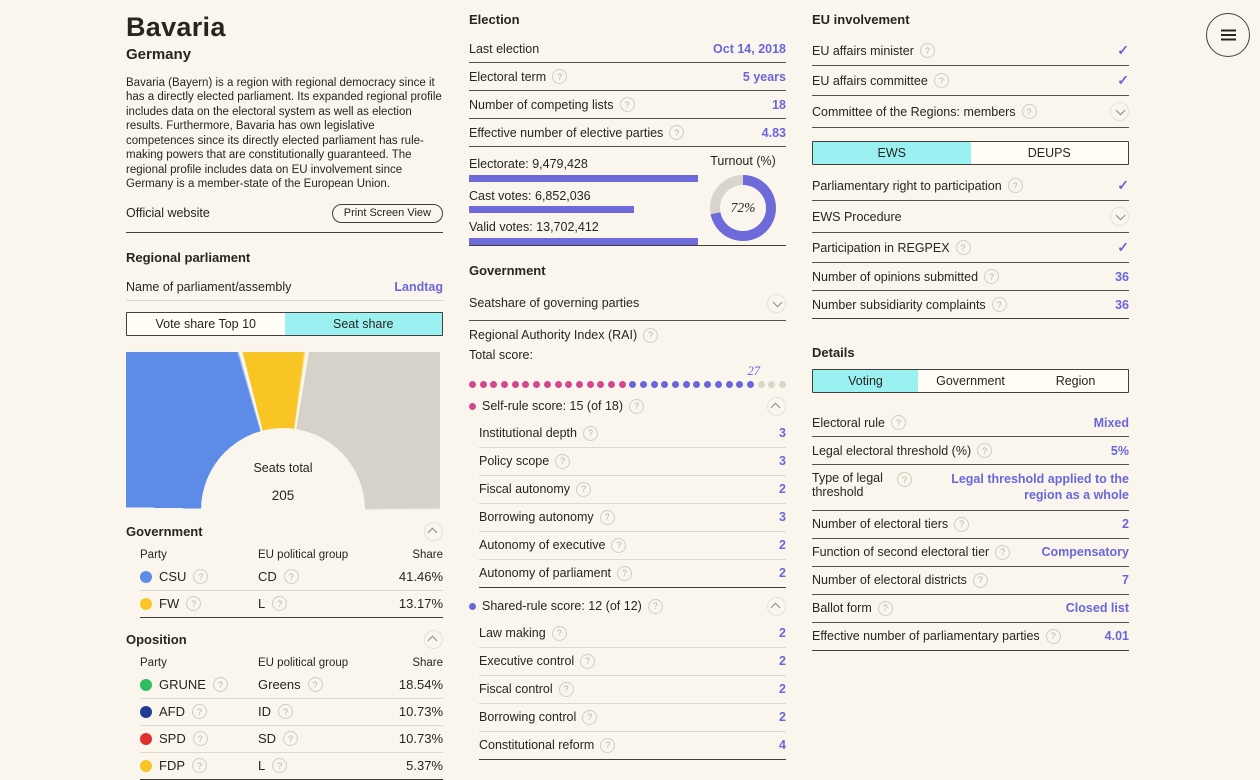 The height and width of the screenshot is (780, 1260). Describe the element at coordinates (172, 739) in the screenshot. I see `party-name: SPD` at that location.